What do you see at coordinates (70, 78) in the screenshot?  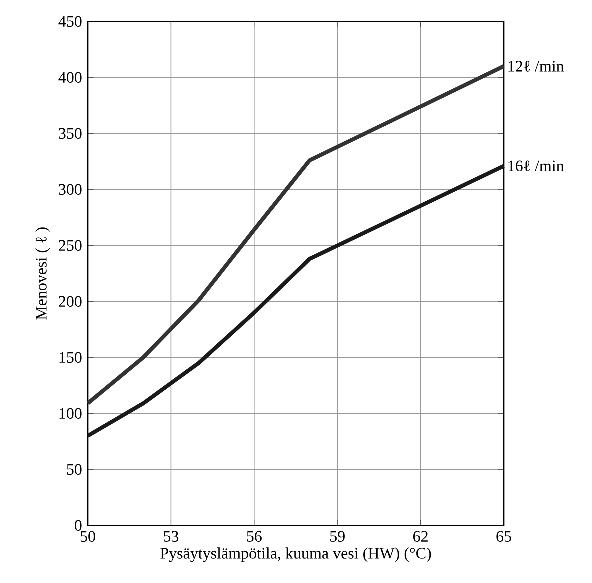 I see `y-tick-label: 400` at bounding box center [70, 78].